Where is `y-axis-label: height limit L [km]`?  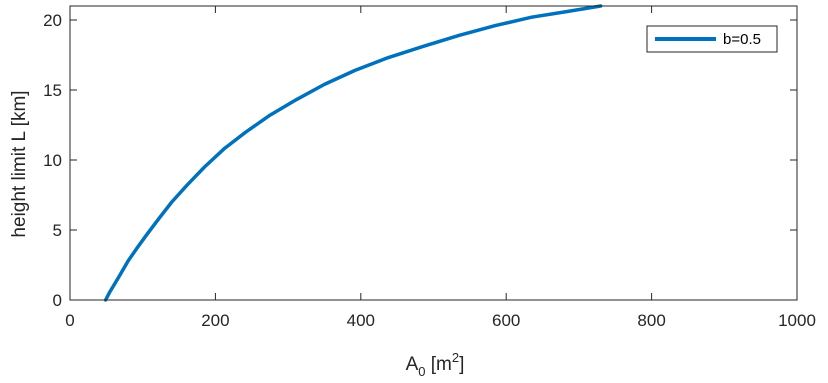
y-axis-label: height limit L [km] is located at coordinates (19, 163).